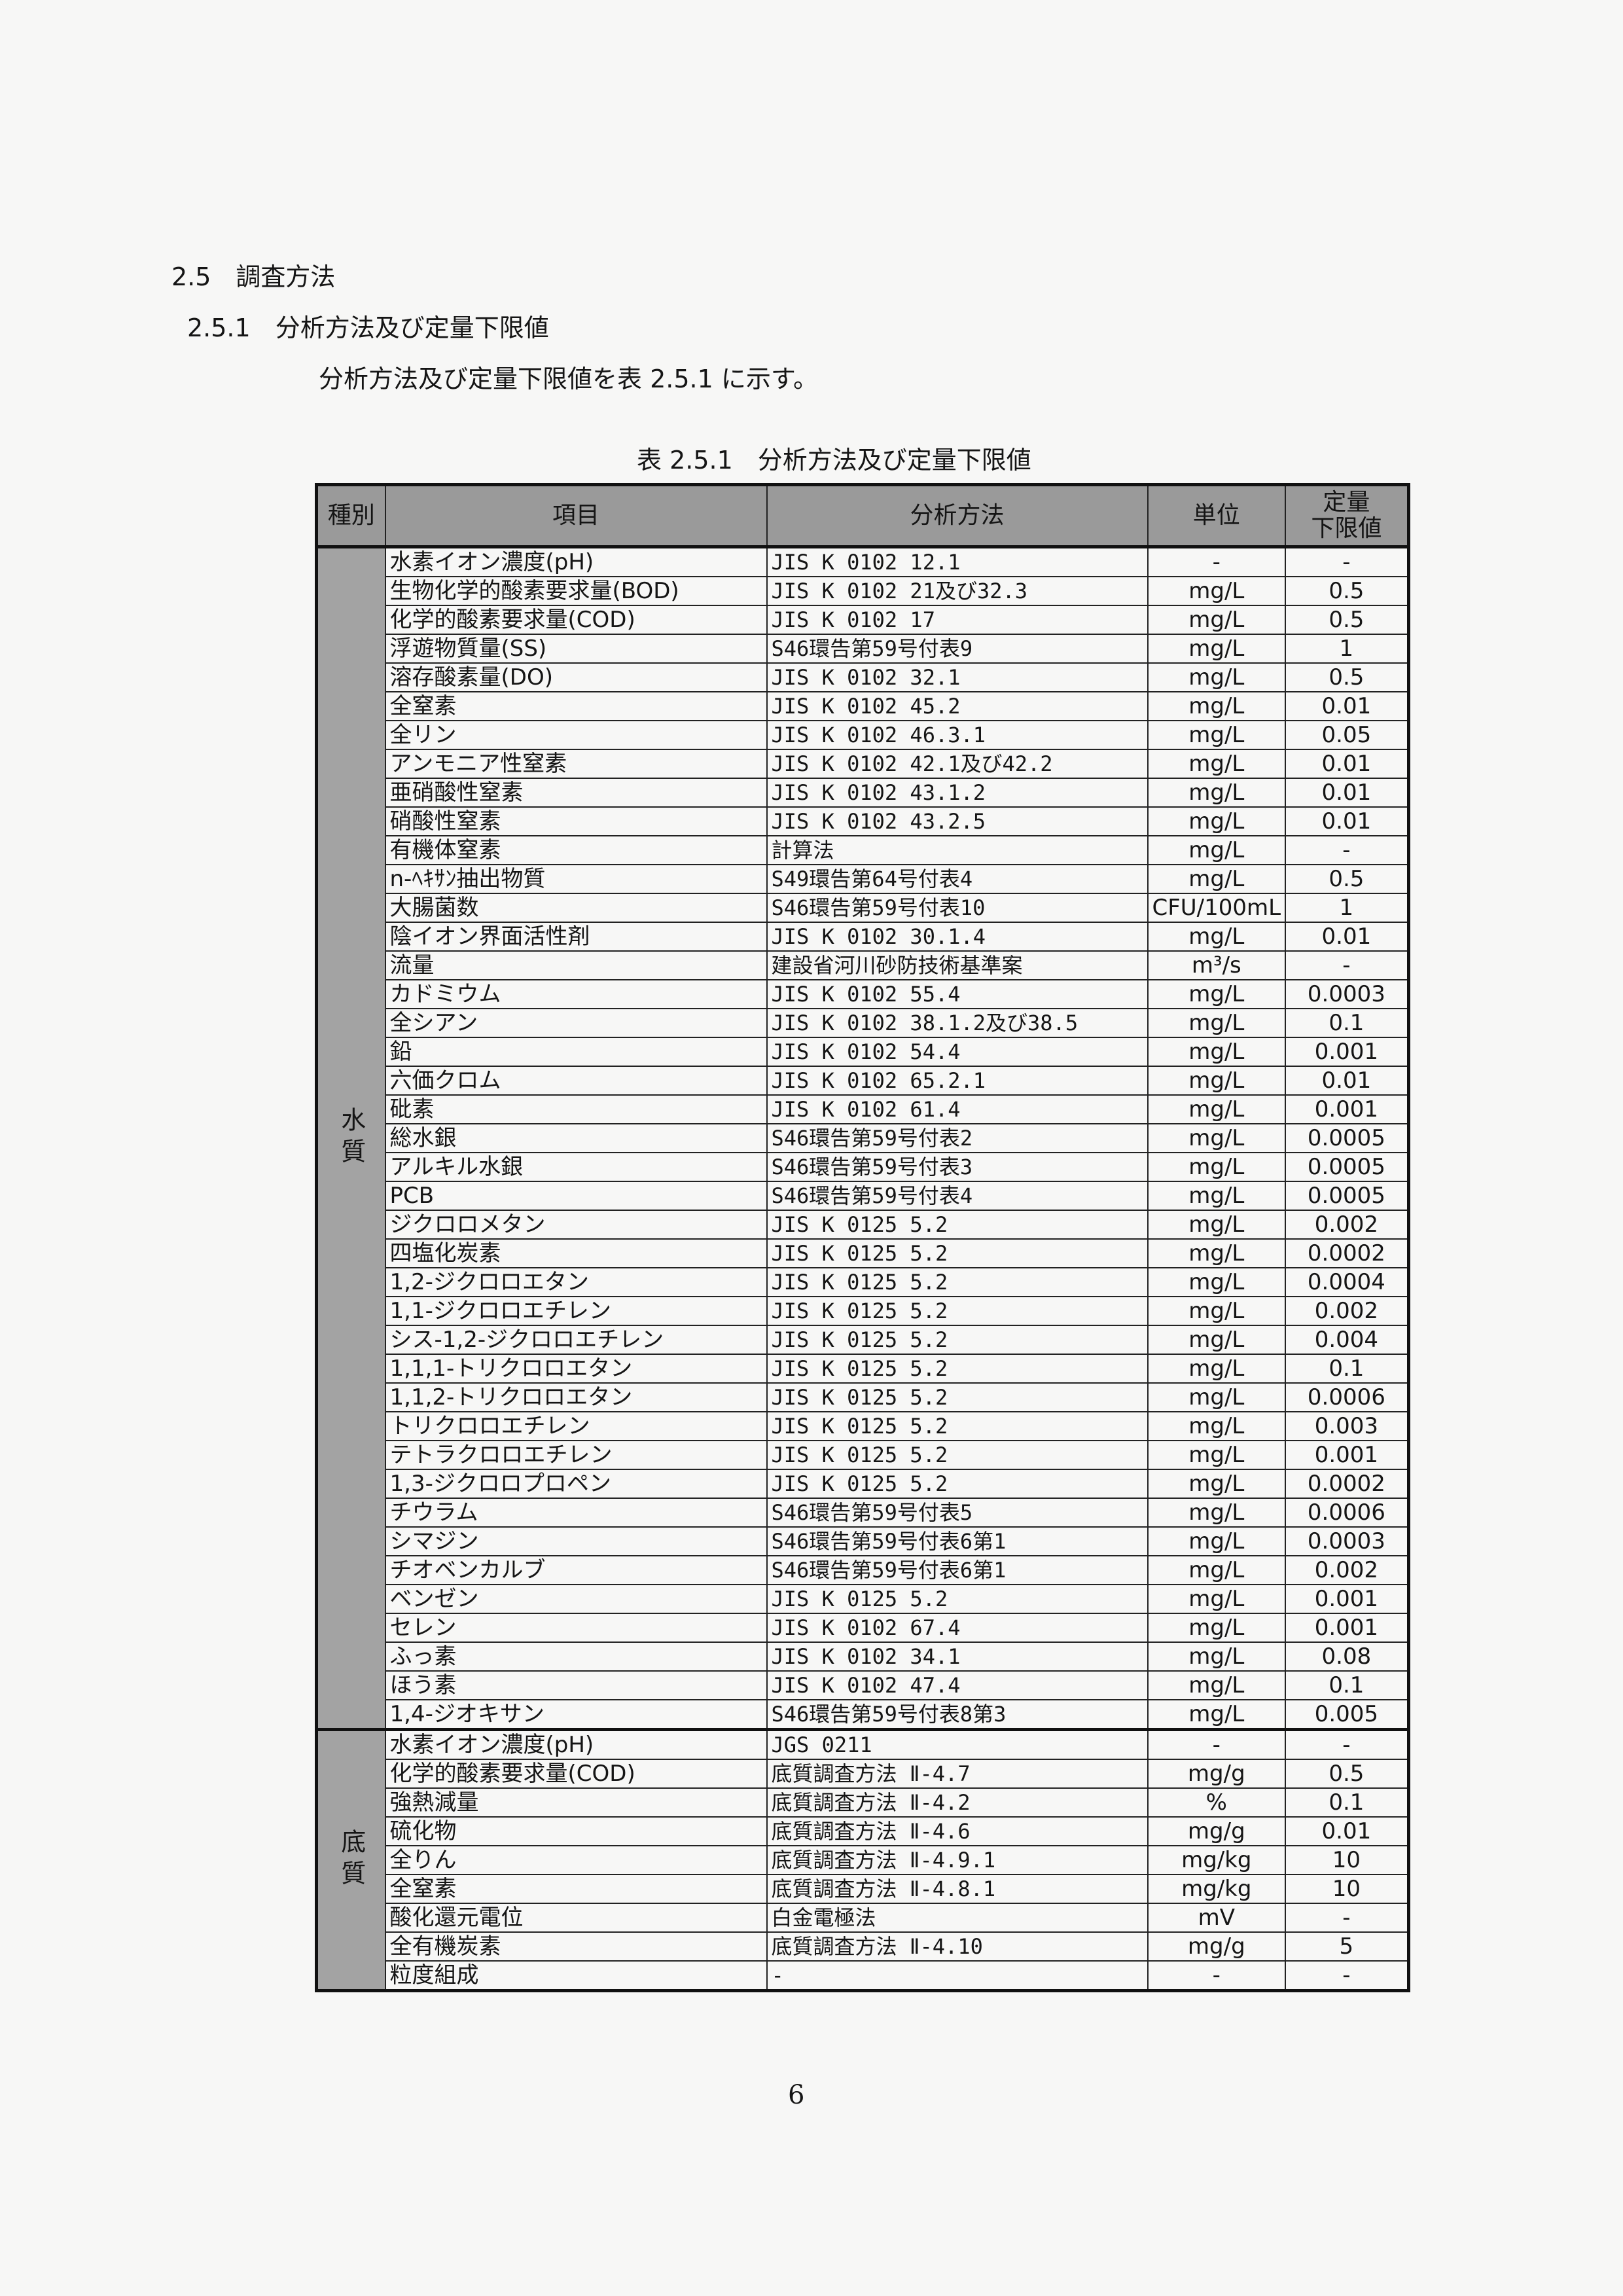 The height and width of the screenshot is (2296, 1623). I want to click on item-cell: 1,1-ジクロロエチレン, so click(576, 1311).